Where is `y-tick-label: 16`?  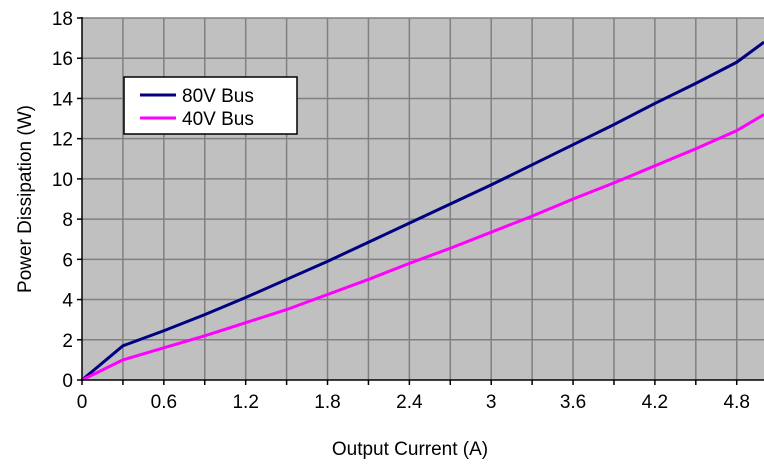 y-tick-label: 16 is located at coordinates (62, 59).